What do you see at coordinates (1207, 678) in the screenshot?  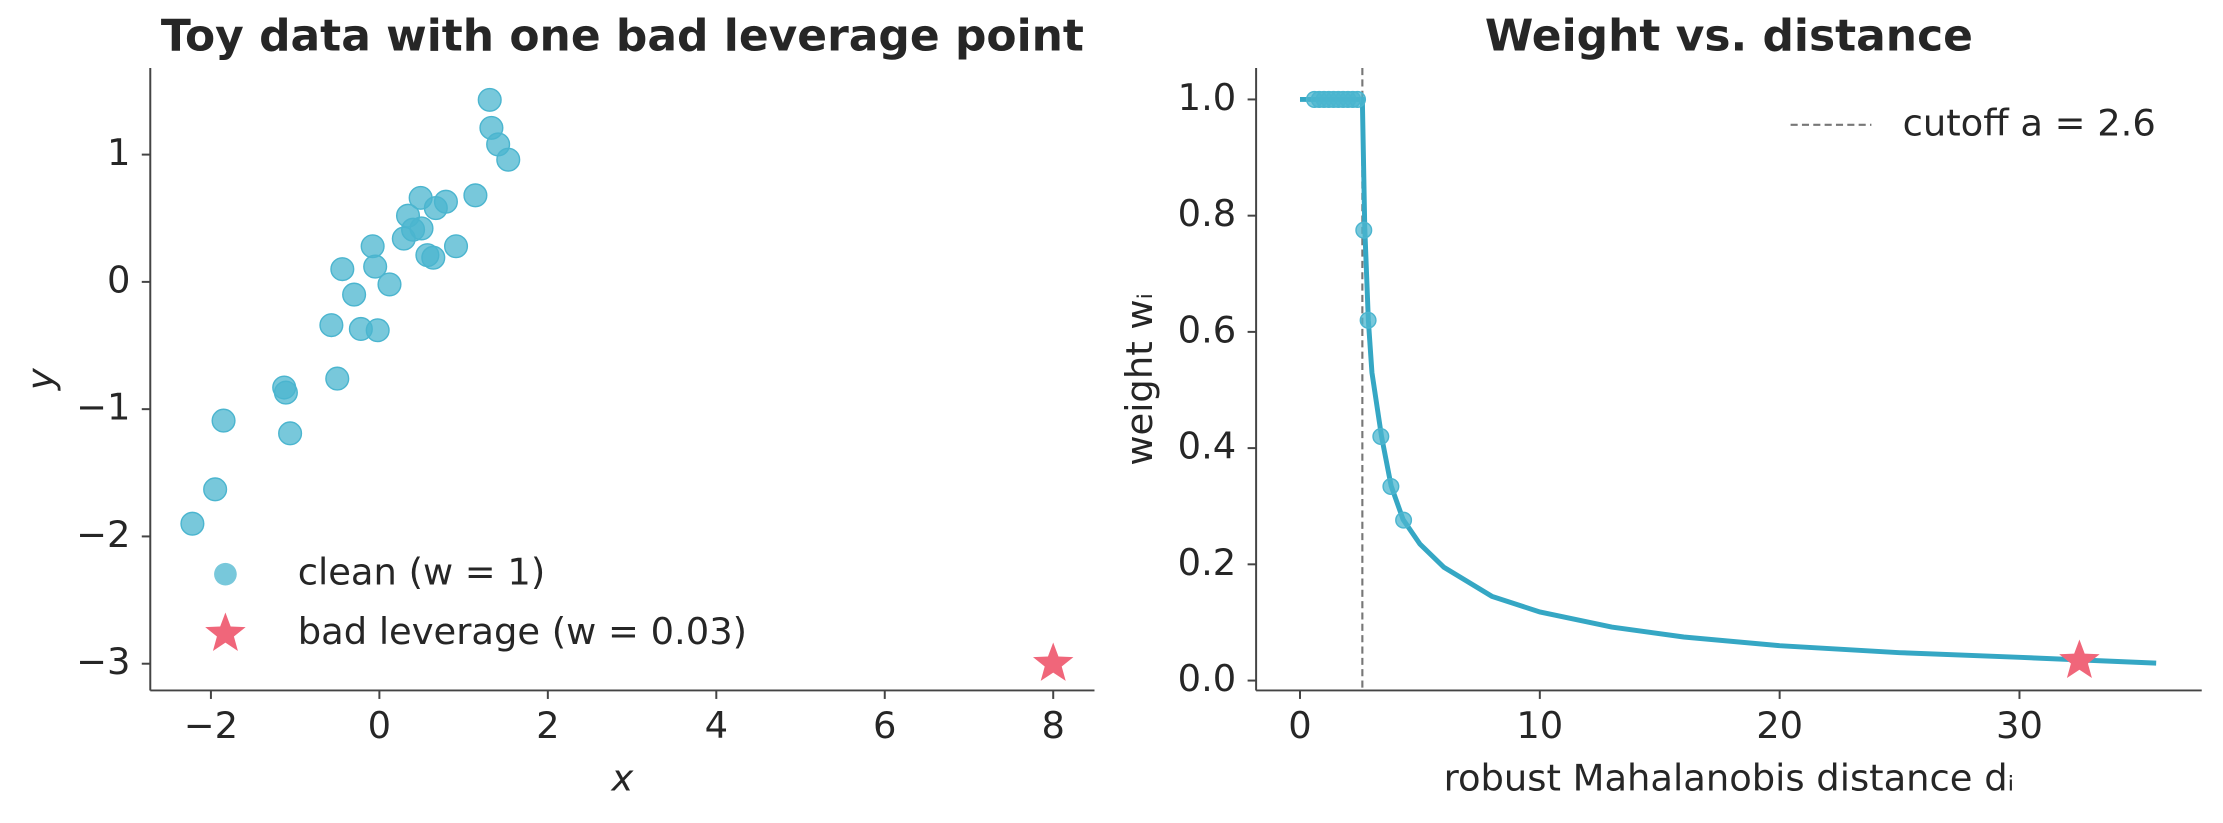 I see `y-tick-label: 0.0` at bounding box center [1207, 678].